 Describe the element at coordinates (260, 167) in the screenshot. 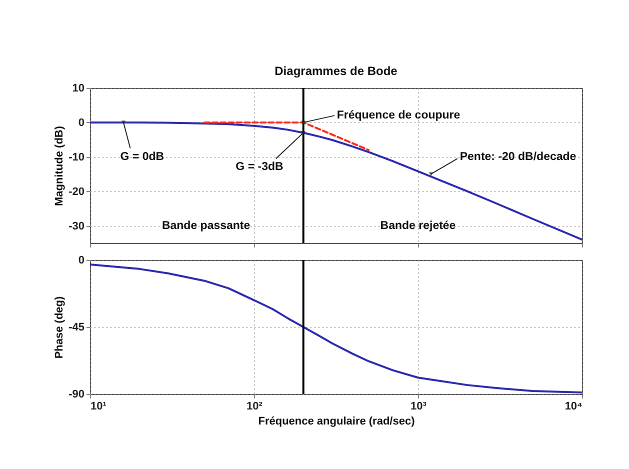

I see `annotation: G = -3dB` at that location.